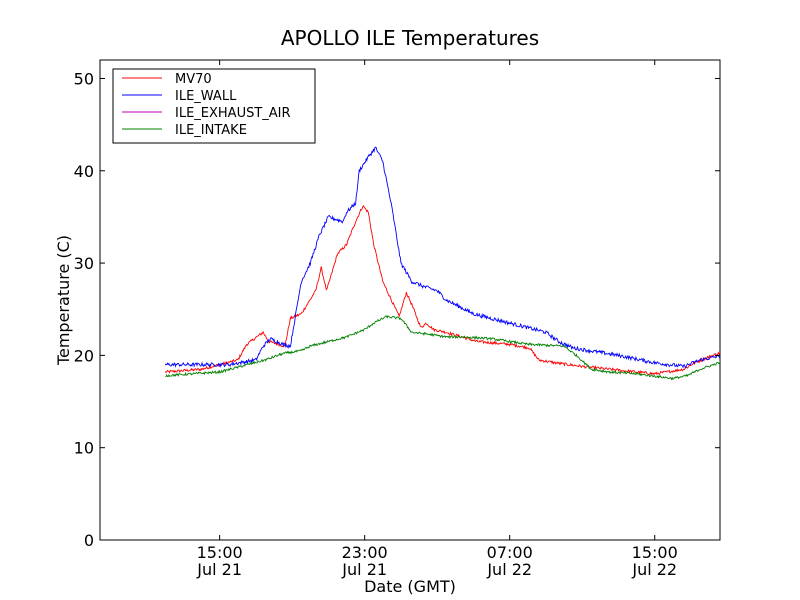 This screenshot has width=800, height=600. I want to click on x-tick-time-label: 07:00, so click(510, 552).